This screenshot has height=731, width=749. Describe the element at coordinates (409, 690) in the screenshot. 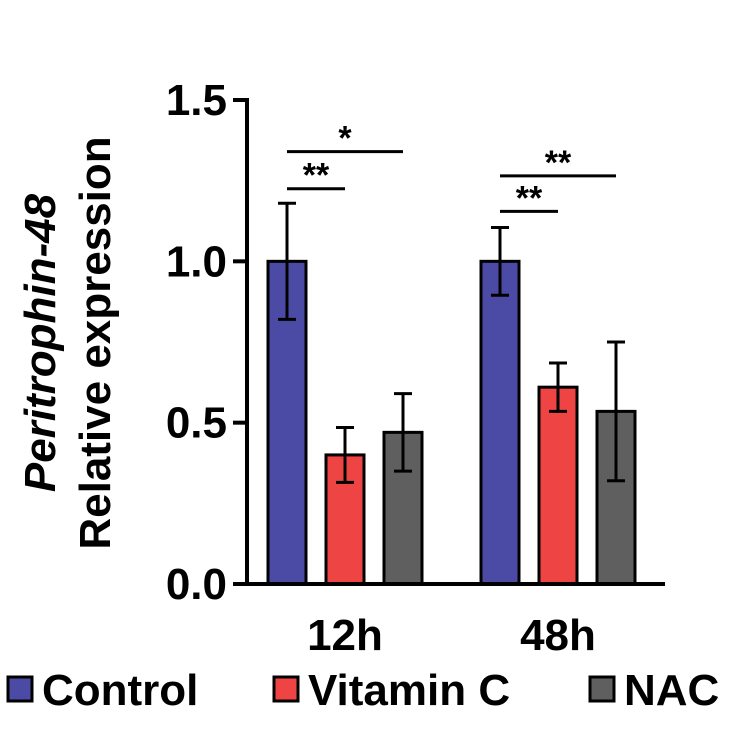

I see `legend-label: Vitamin C` at that location.